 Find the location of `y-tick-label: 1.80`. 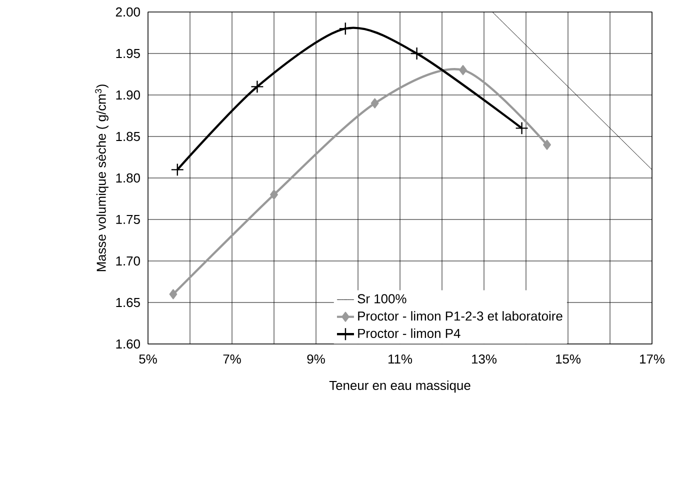

y-tick-label: 1.80 is located at coordinates (128, 178).